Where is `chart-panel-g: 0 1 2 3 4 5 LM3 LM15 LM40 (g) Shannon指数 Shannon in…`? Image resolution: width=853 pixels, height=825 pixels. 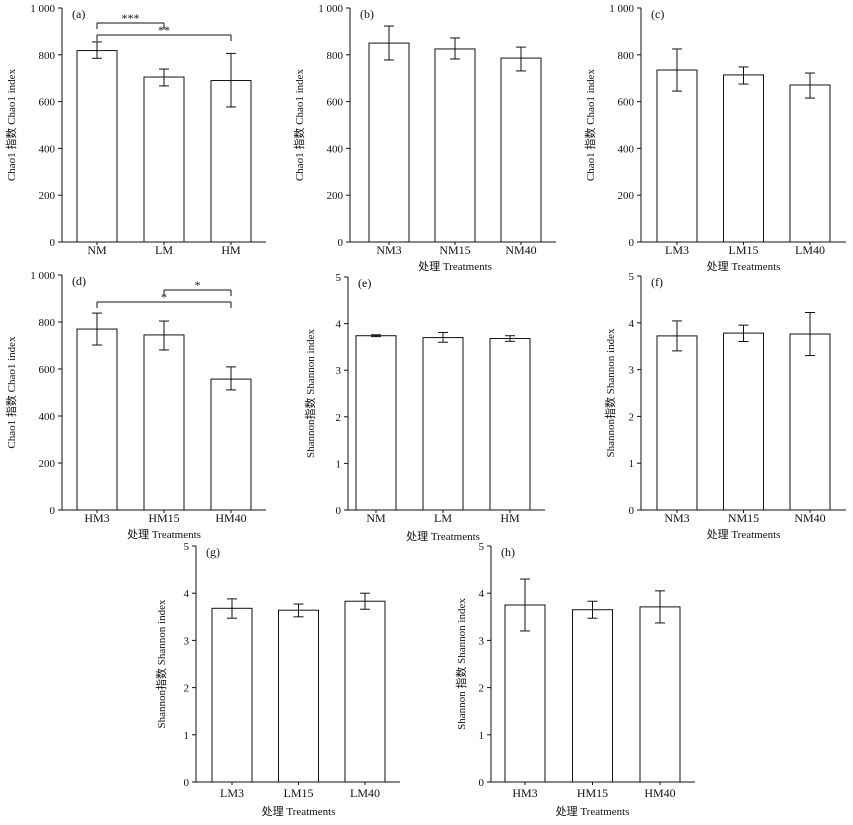 chart-panel-g: 0 1 2 3 4 5 LM3 LM15 LM40 (g) Shannon指数 Shannon in… is located at coordinates (277, 679).